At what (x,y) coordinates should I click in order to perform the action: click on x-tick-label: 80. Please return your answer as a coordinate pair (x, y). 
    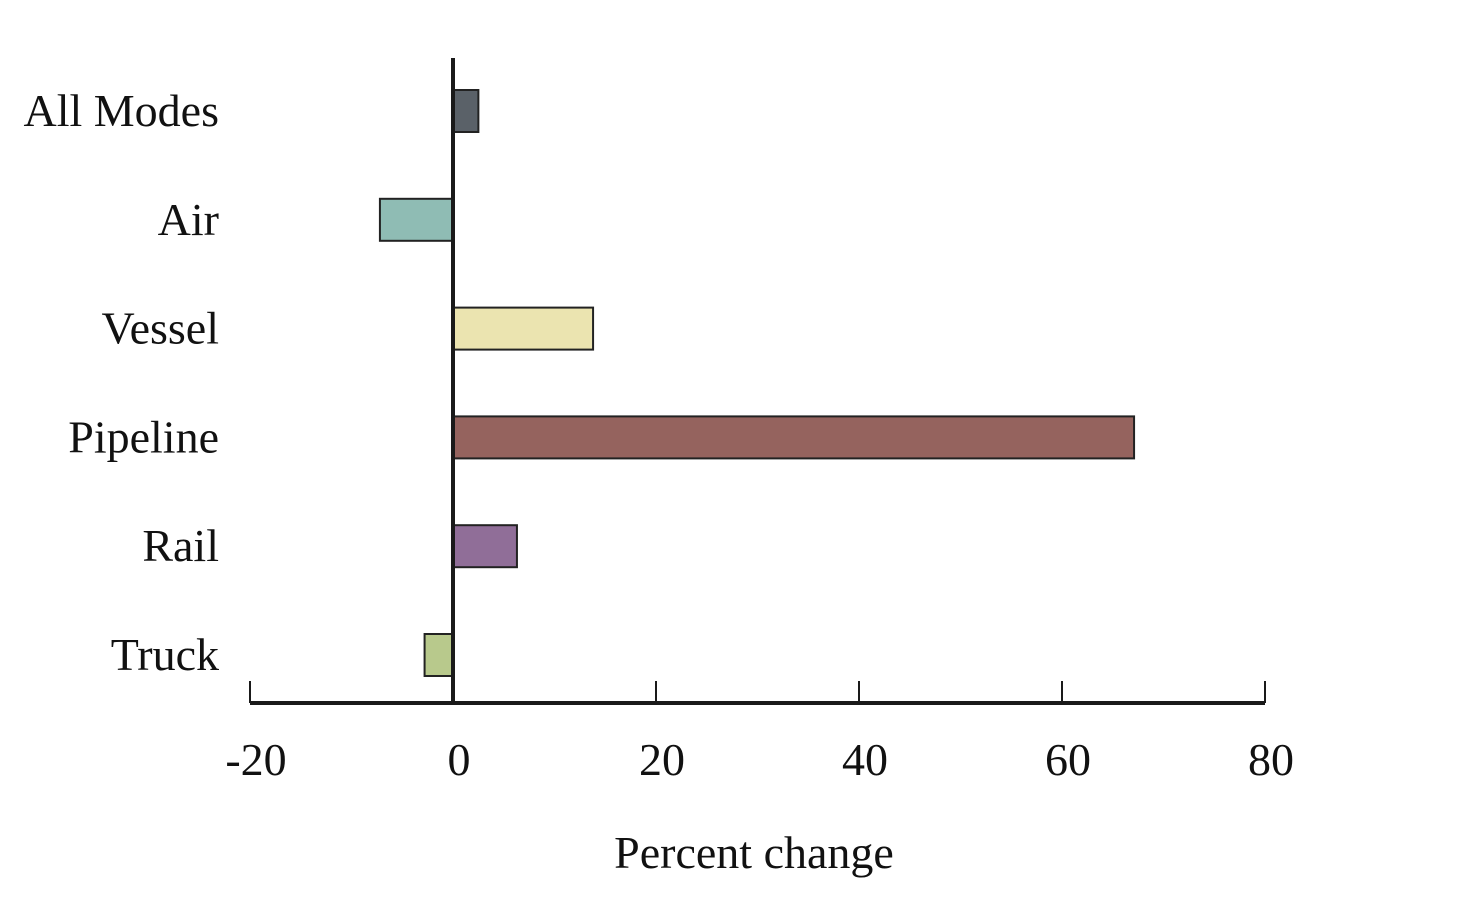
    Looking at the image, I should click on (1271, 759).